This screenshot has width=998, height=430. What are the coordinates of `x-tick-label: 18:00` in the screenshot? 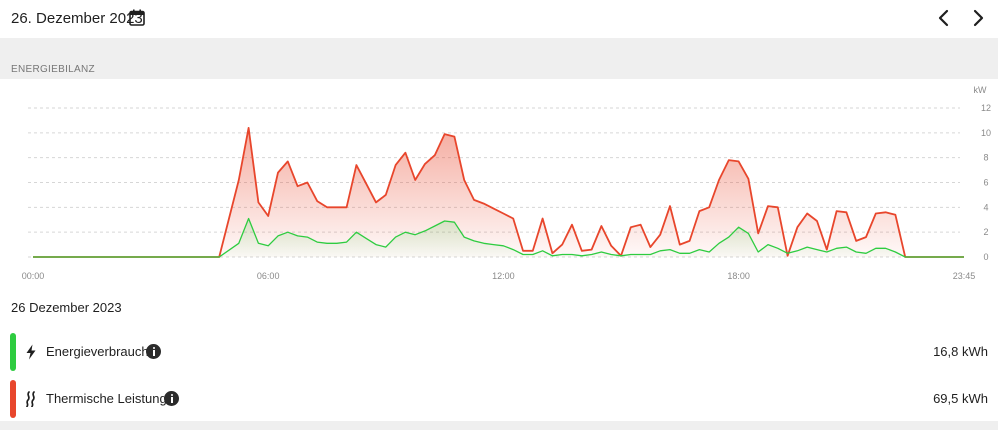 It's located at (738, 276).